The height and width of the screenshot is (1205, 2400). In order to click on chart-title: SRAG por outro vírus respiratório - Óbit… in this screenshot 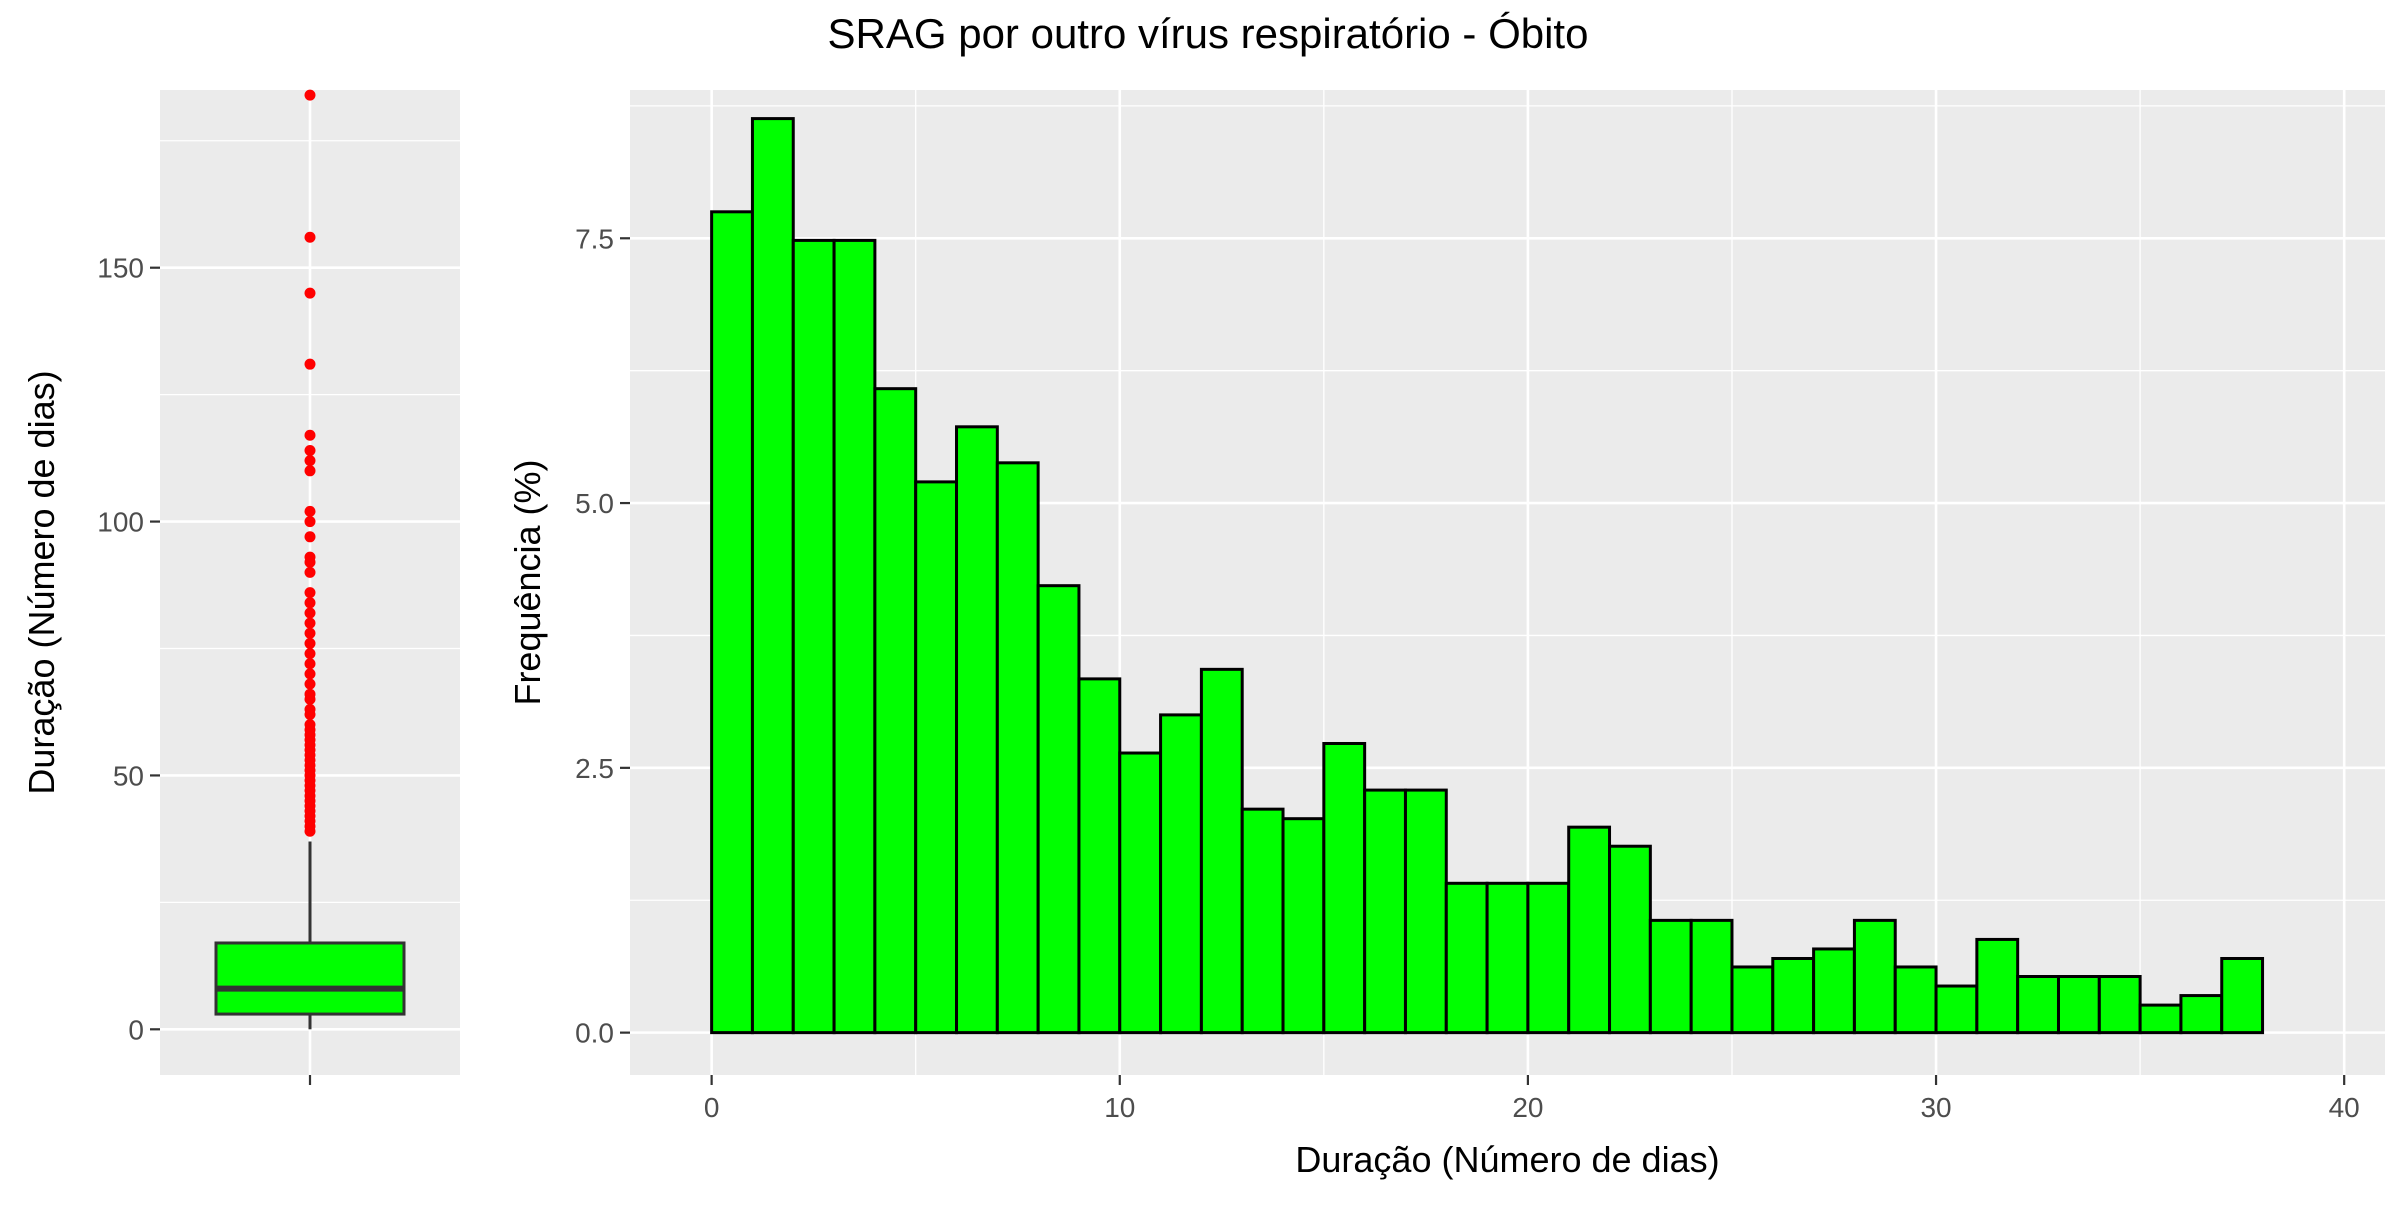, I will do `click(1208, 33)`.